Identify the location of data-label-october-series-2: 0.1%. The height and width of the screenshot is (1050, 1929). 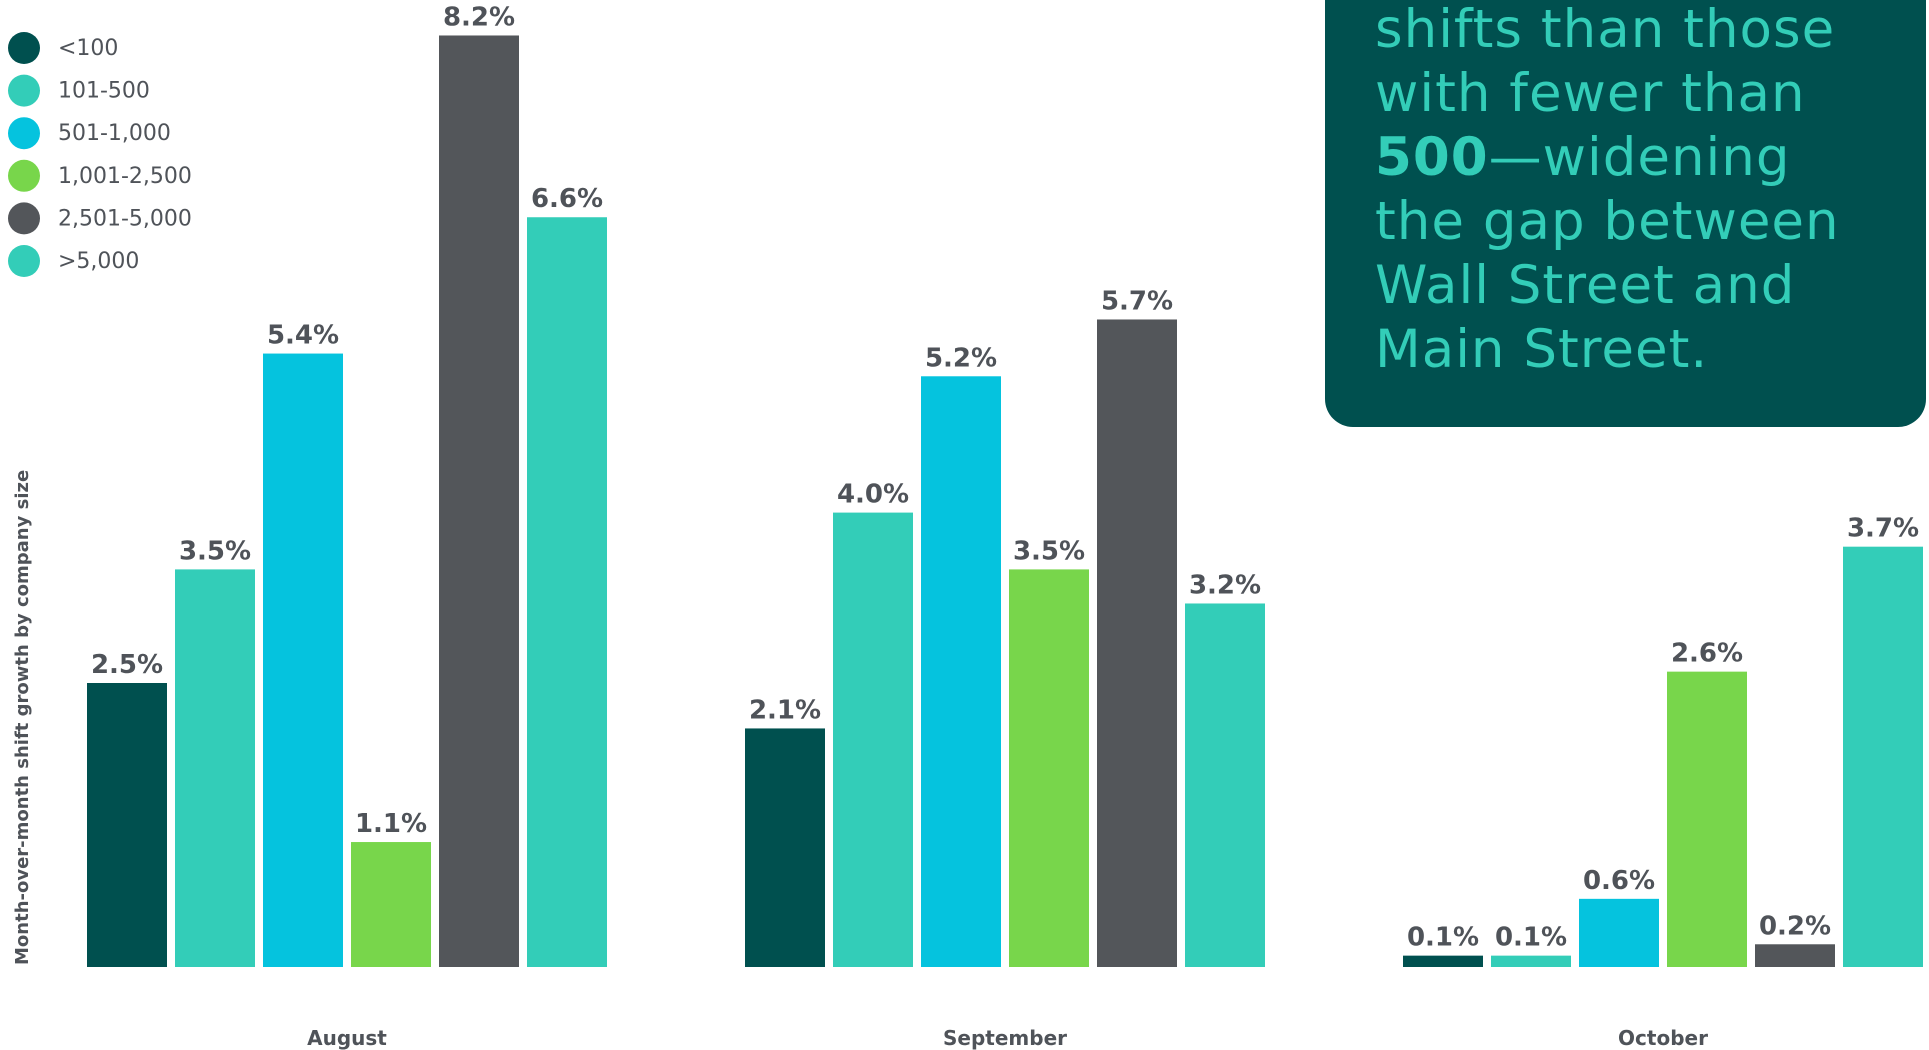
(1531, 938).